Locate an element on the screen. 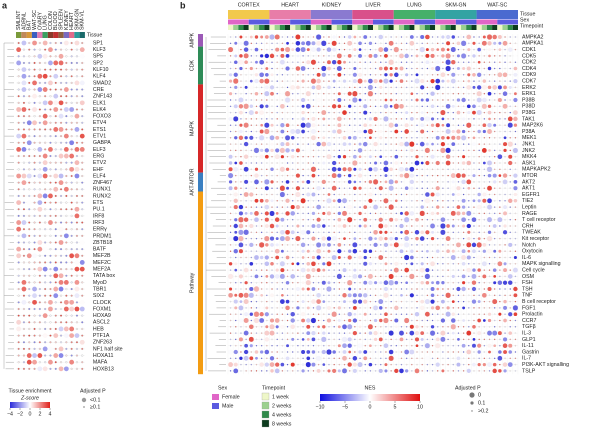  timepoint-cell is located at coordinates (376, 27).